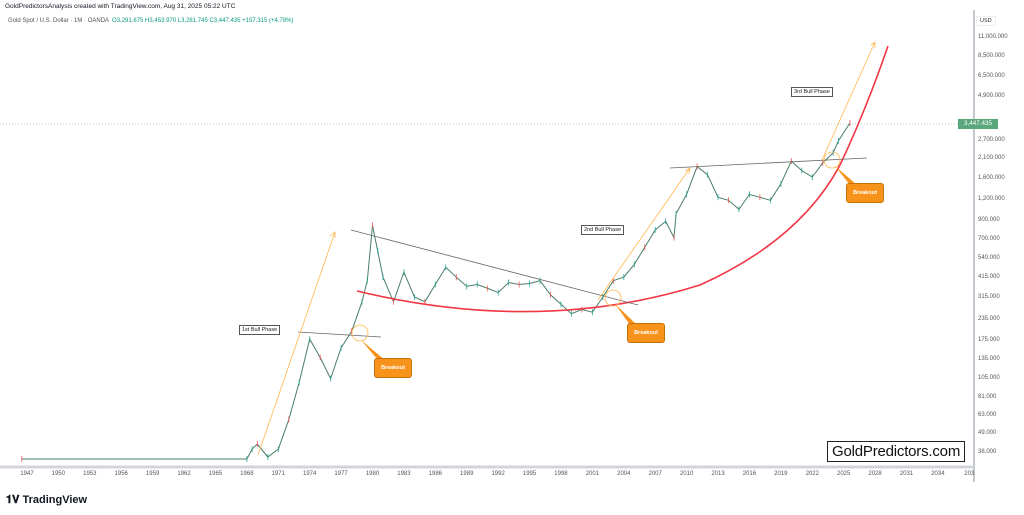 The width and height of the screenshot is (1024, 515). I want to click on x-tick-label: 2010, so click(686, 474).